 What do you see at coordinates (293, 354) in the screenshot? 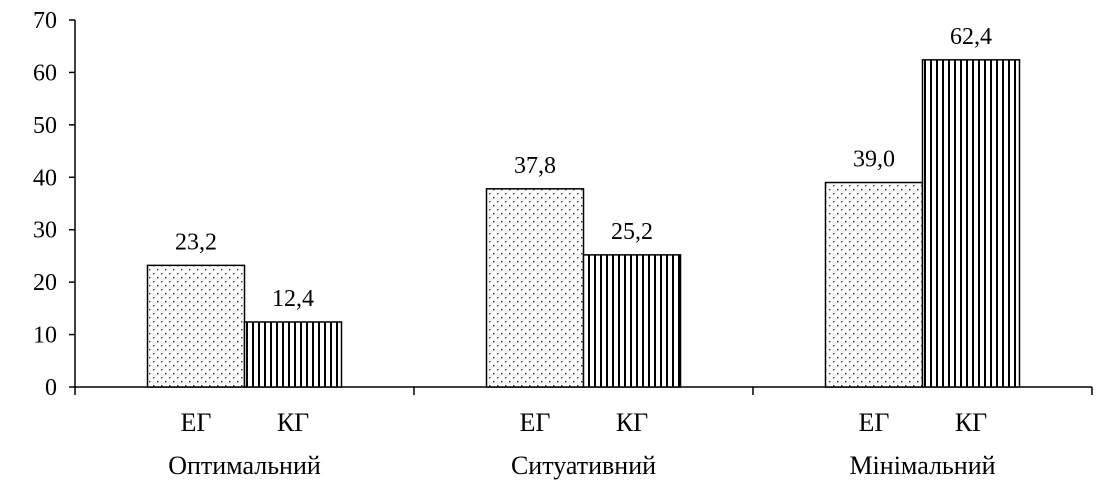
I see `bar-КГ-Оптимальний` at bounding box center [293, 354].